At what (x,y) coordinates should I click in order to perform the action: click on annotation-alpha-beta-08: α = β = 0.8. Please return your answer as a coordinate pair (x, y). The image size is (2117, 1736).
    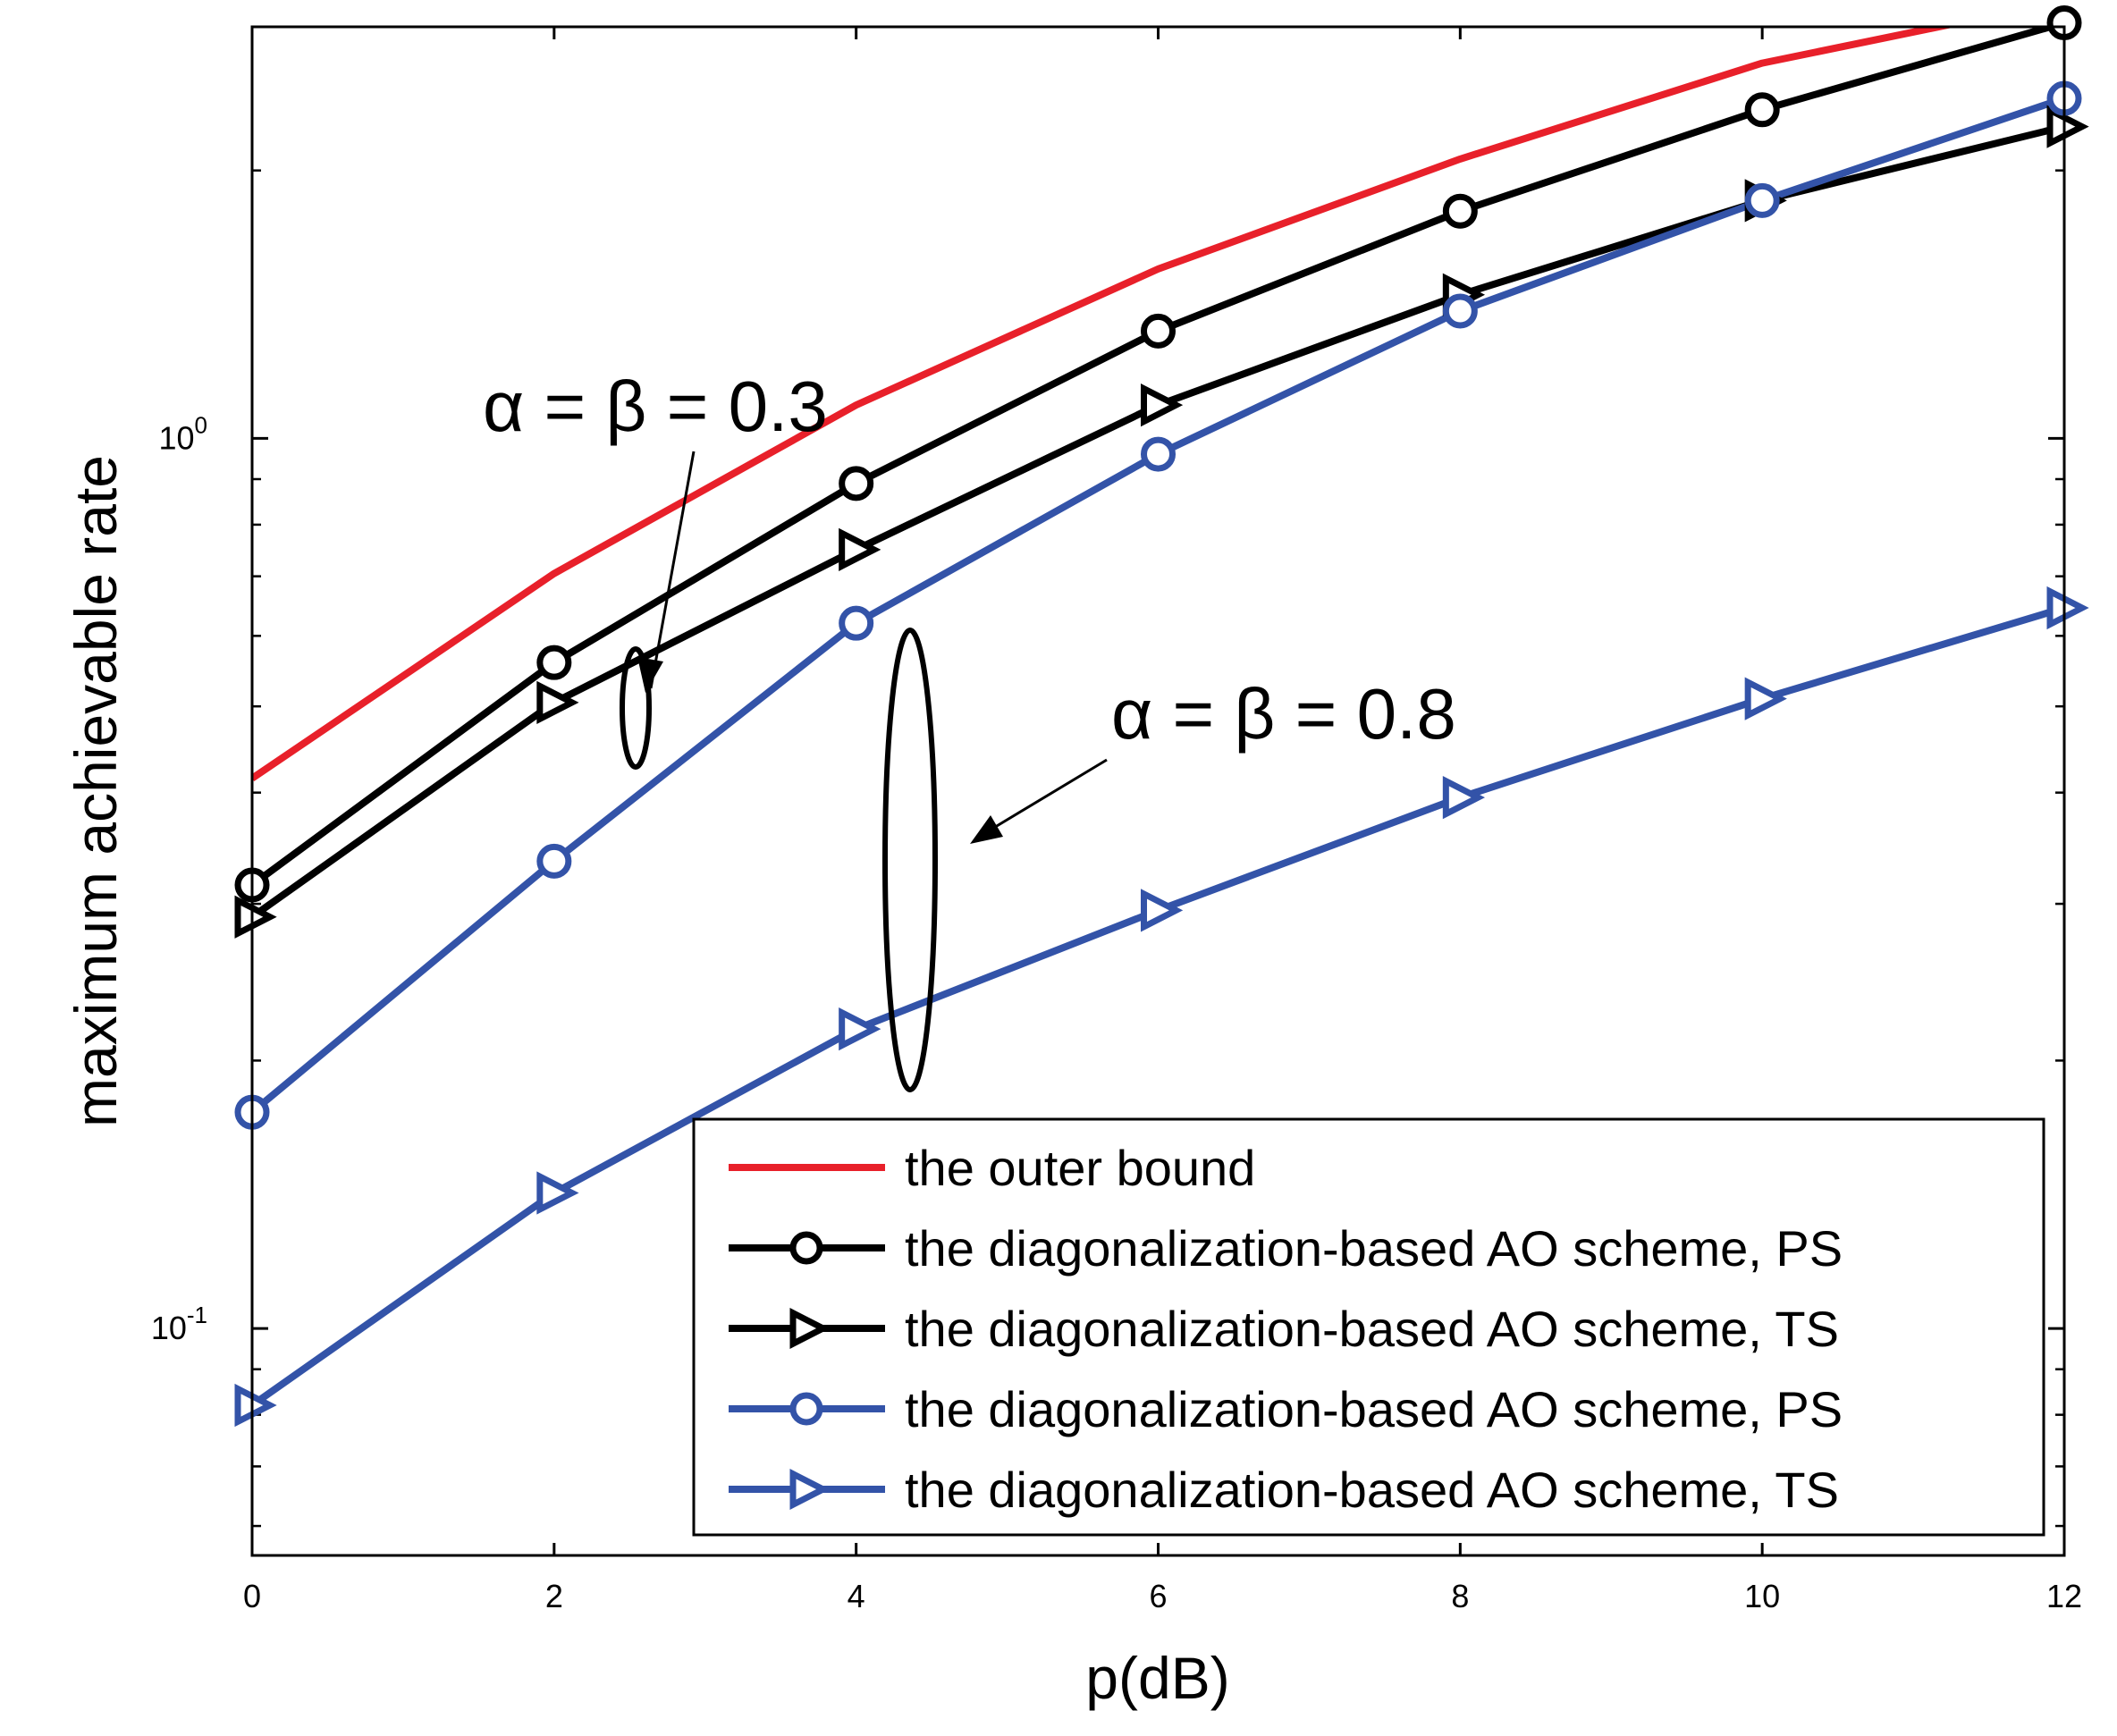
    Looking at the image, I should click on (1284, 714).